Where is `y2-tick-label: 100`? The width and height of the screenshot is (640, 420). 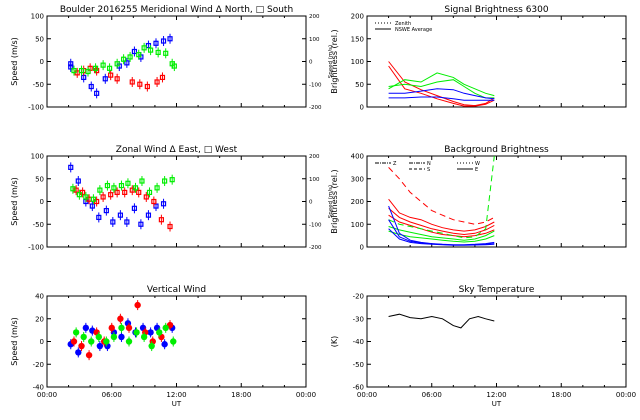 y2-tick-label: 100 is located at coordinates (314, 40).